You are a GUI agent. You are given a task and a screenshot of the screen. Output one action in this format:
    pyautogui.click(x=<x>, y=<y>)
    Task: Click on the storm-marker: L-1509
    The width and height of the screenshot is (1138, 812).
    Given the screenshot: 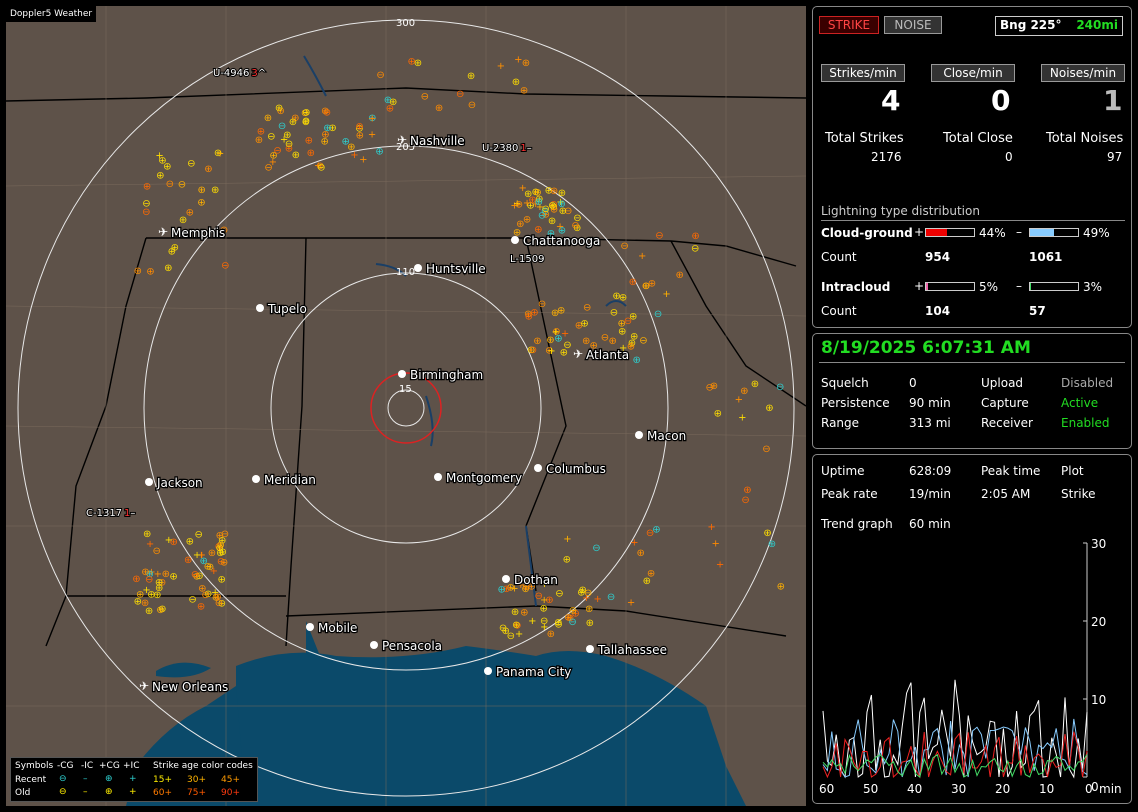 What is the action you would take?
    pyautogui.click(x=527, y=259)
    